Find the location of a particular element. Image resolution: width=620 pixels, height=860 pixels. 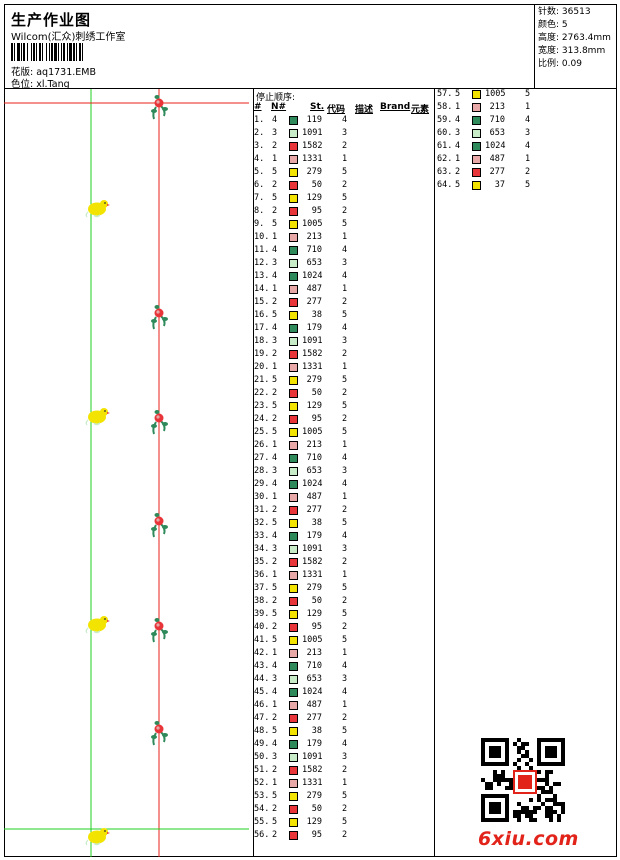

row-stitch-code: 38 is located at coordinates (316, 315).